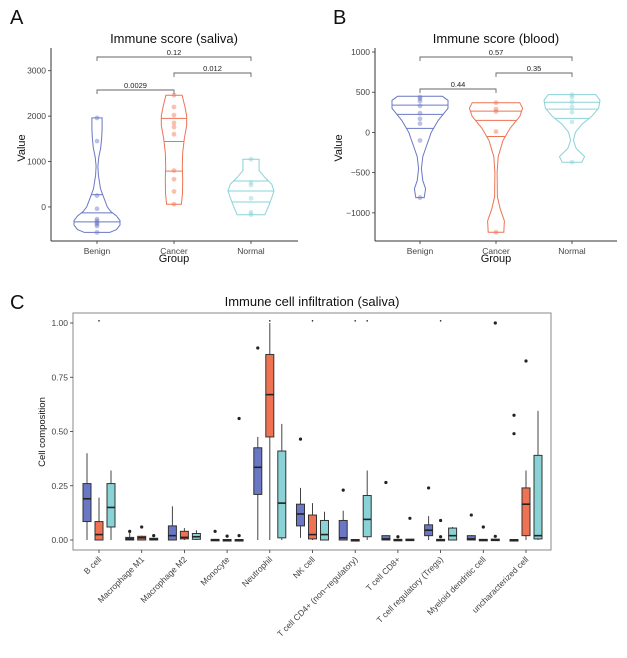  Describe the element at coordinates (458, 84) in the screenshot. I see `p-value-label: 0.44` at that location.